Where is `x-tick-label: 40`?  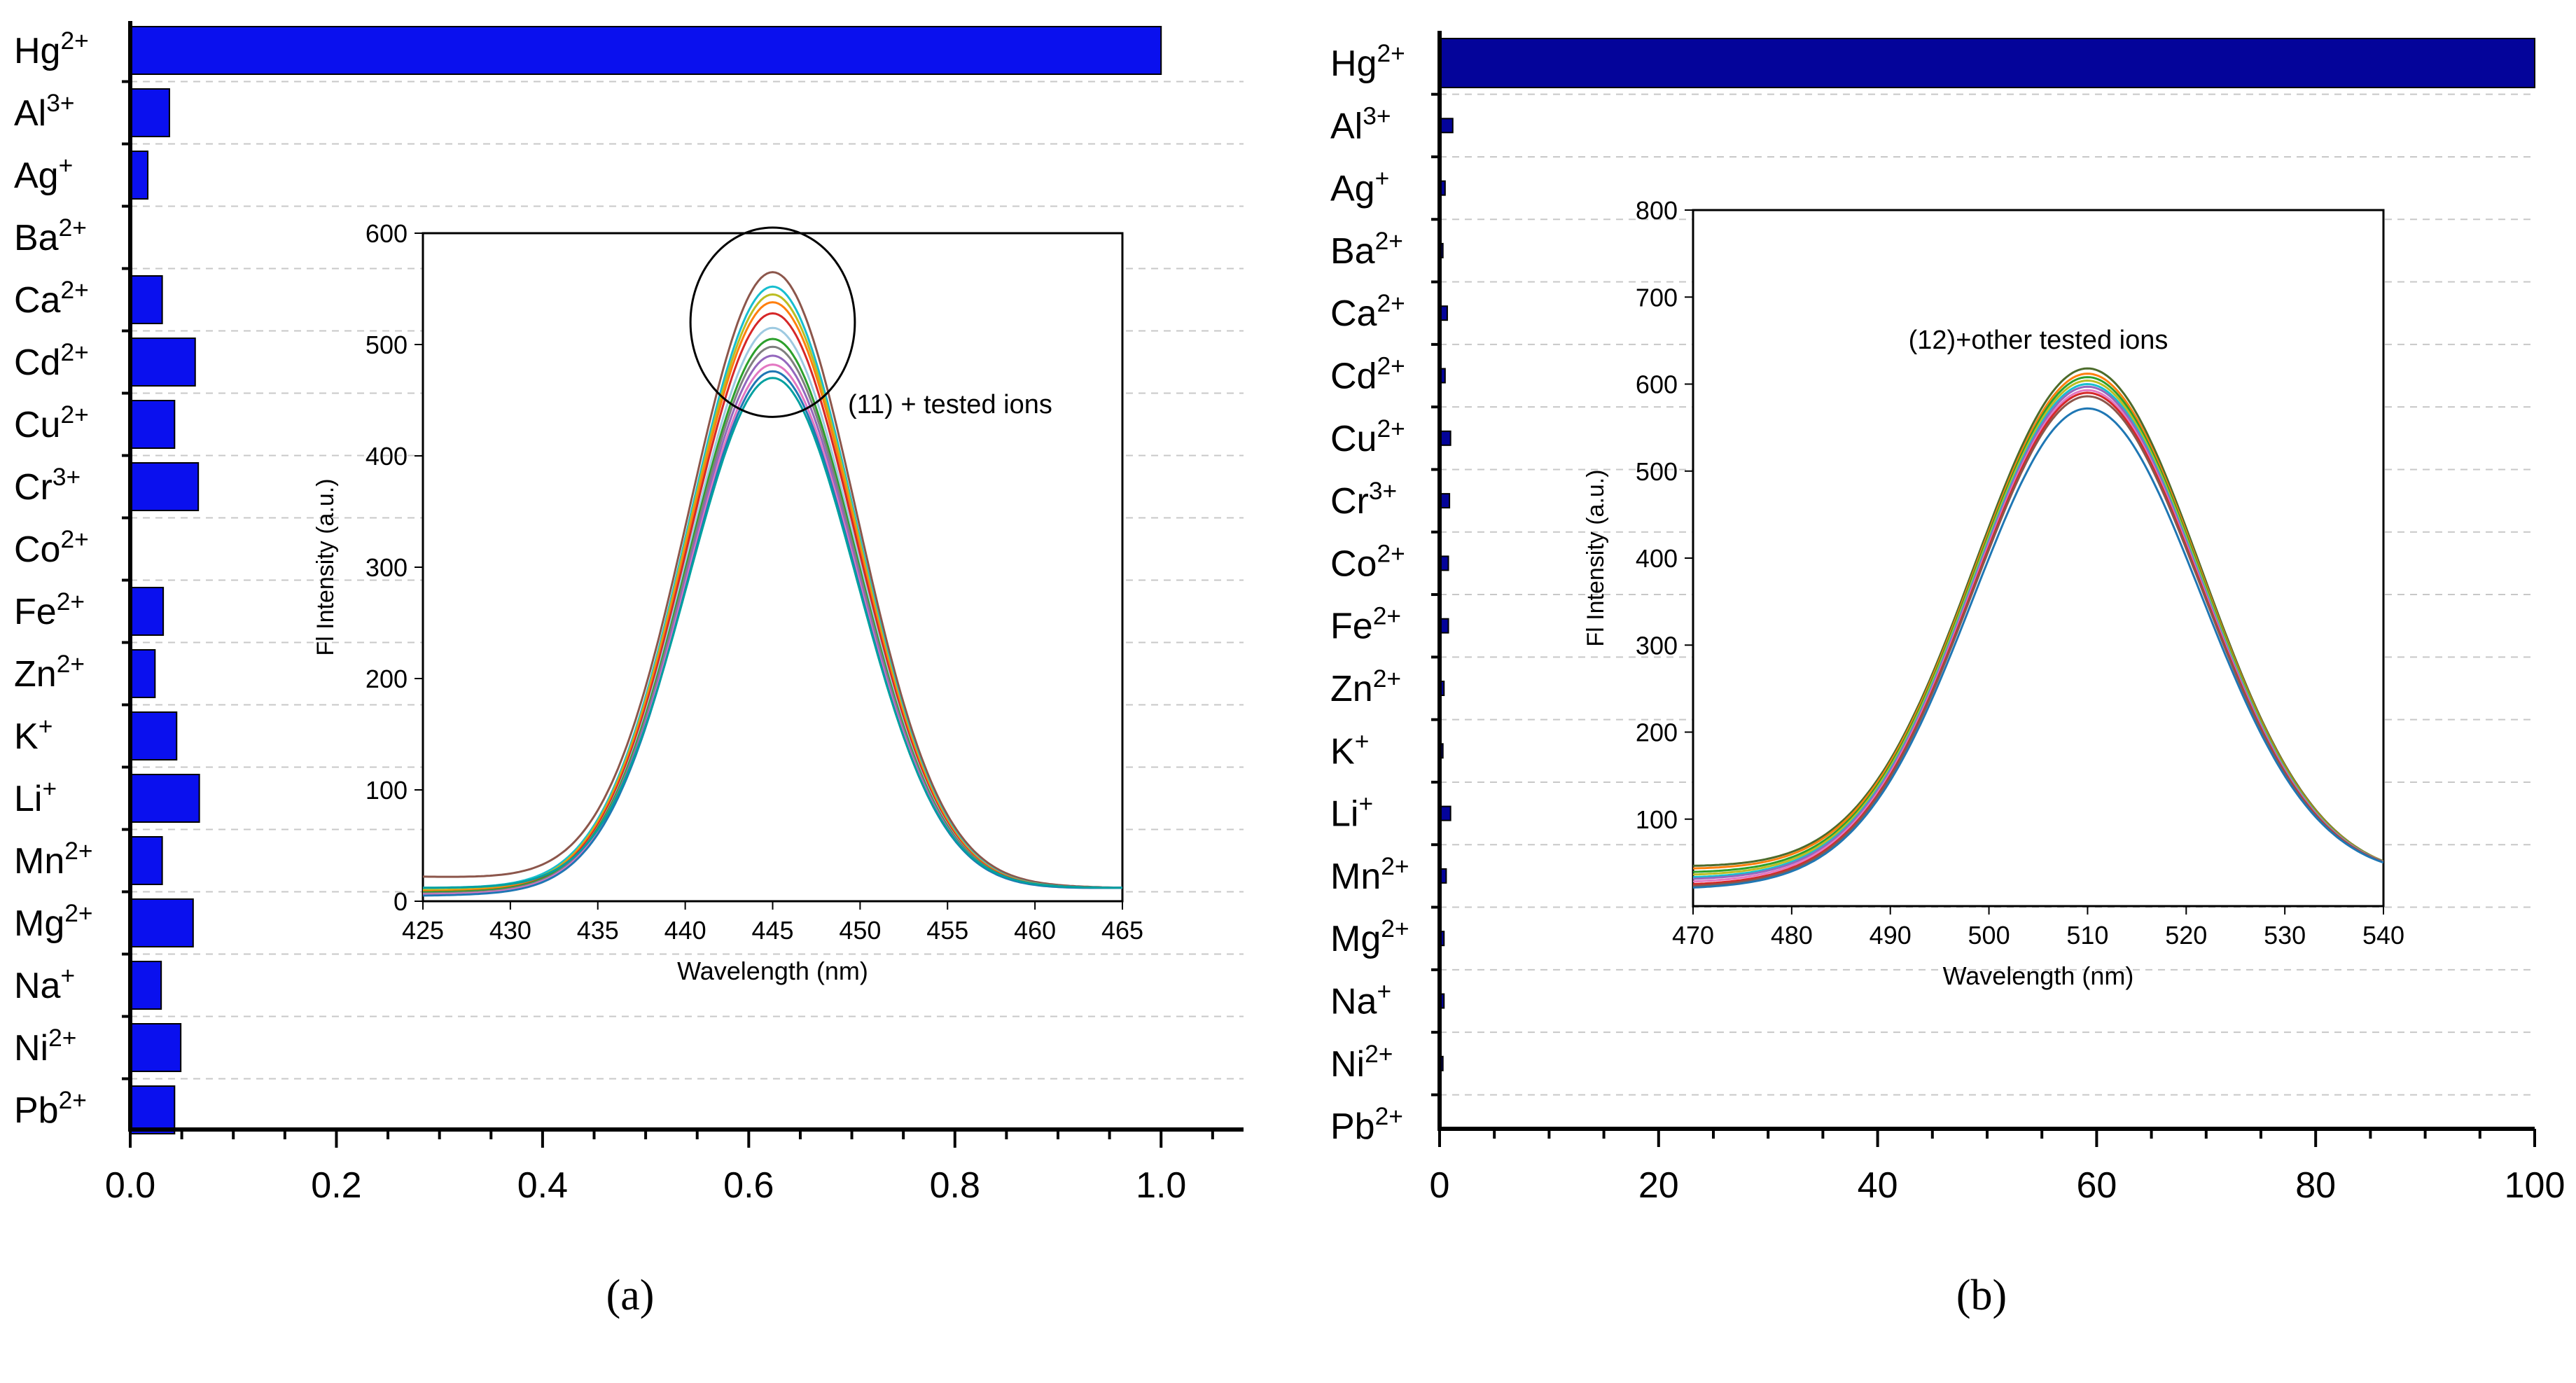 x-tick-label: 40 is located at coordinates (1878, 1186).